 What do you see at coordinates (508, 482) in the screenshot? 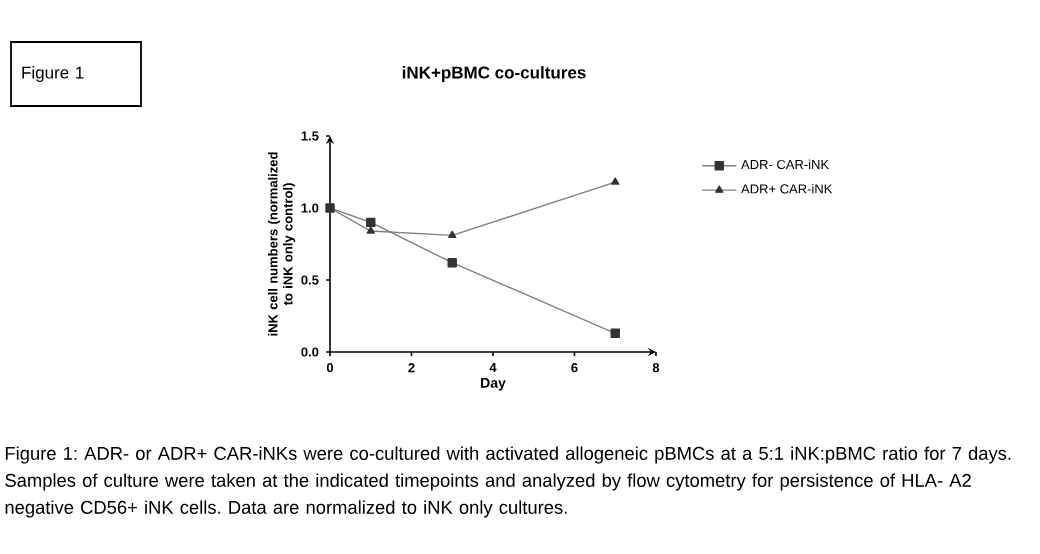
I see `caption: Figure 1: ADR- or ADR+ CAR-iNKs were co-cultured with activated allogeneic pBMCs at a 5:1 iNK:pBMC ratio for 7 days. Samples of culture were taken at the indicated timepoints and analyzed by flow cytometry for persistence of HLA- A2 negative CD56+ iNK cells. Data are normalized to iNK only cultures.` at bounding box center [508, 482].